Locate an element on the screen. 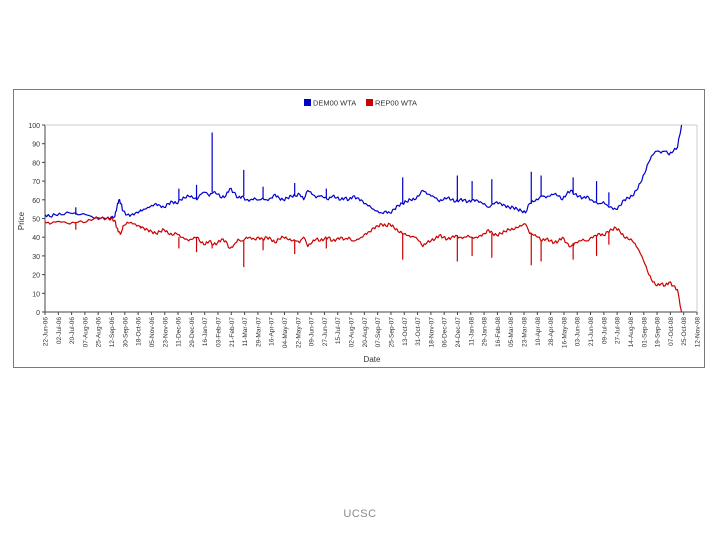 This screenshot has width=720, height=540. x-tick-label: 16-Feb-08 is located at coordinates (498, 332).